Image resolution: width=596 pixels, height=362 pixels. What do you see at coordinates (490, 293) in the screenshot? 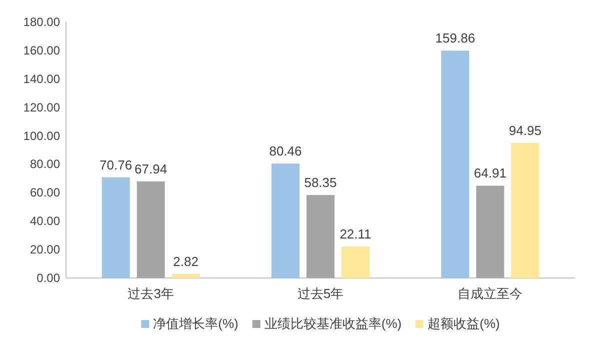
I see `xtick: 自成立至今` at bounding box center [490, 293].